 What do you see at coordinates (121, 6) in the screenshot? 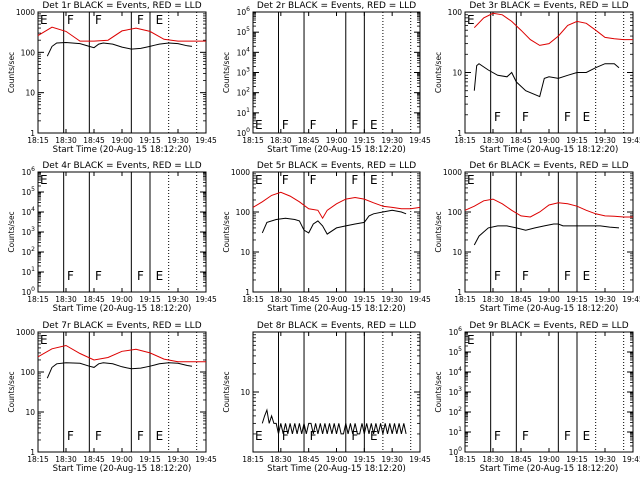
I see `chart-title: Det 1r BLACK = Events, RED = LLD` at bounding box center [121, 6].